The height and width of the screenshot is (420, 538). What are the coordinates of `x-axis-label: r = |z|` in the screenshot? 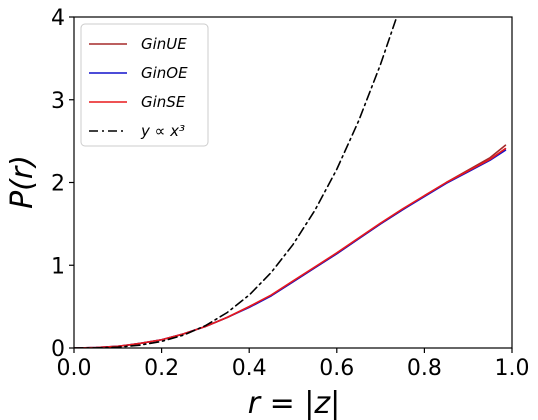 It's located at (294, 403).